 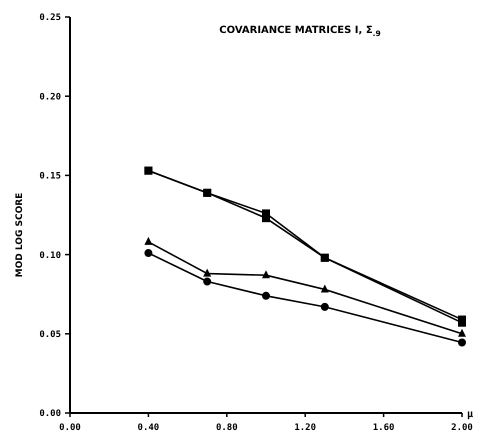 I want to click on y-tick-label: 0.25, so click(x=50, y=18).